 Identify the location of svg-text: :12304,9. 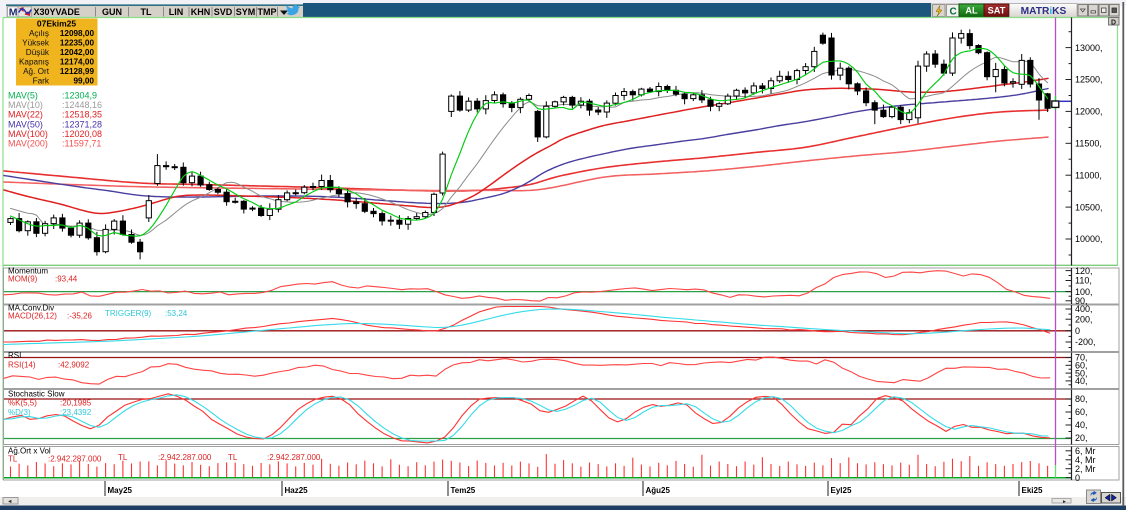
(79, 96).